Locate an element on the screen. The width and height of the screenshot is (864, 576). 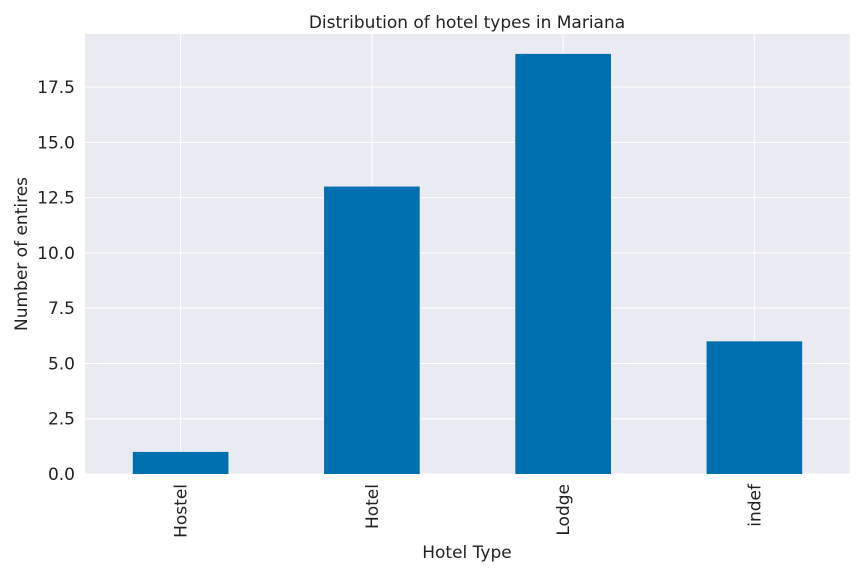
y-axis-label: Number of entires is located at coordinates (22, 254).